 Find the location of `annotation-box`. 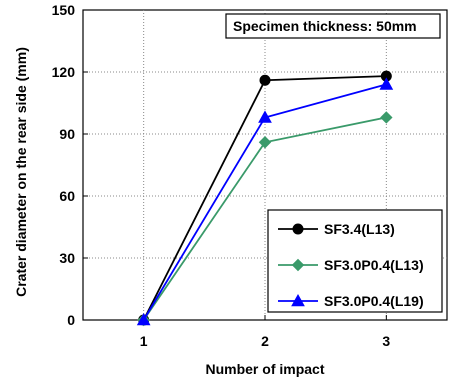

annotation-box is located at coordinates (333, 26).